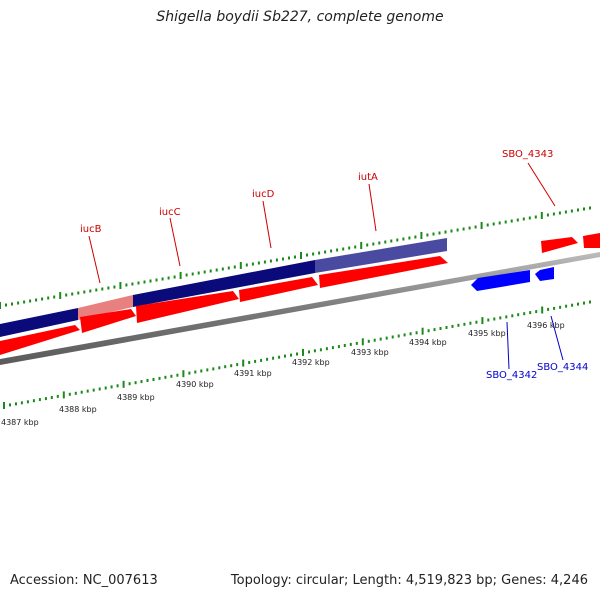 The width and height of the screenshot is (600, 600). What do you see at coordinates (383, 272) in the screenshot?
I see `gene-arrow-iutA` at bounding box center [383, 272].